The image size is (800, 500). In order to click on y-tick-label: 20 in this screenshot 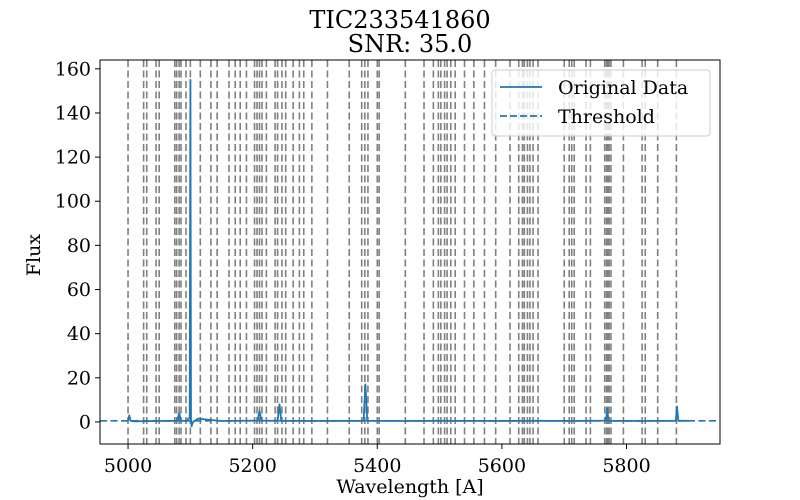, I will do `click(79, 378)`.